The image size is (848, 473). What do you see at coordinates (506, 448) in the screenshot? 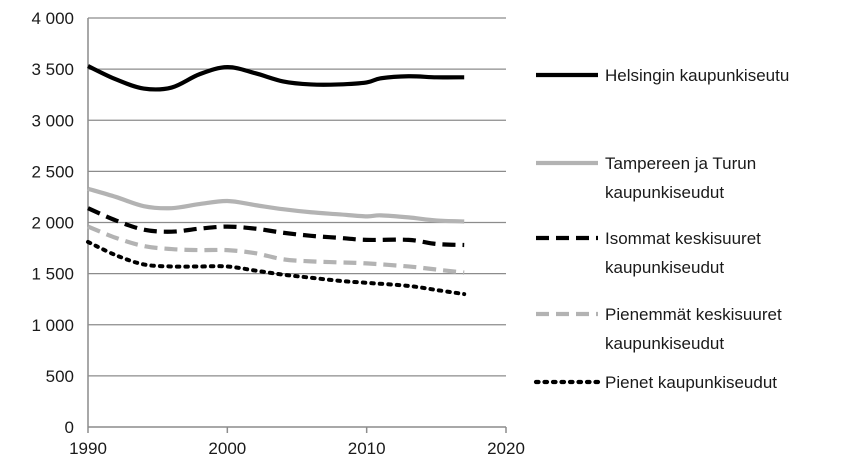
I see `x-tick-label: 2020` at bounding box center [506, 448].